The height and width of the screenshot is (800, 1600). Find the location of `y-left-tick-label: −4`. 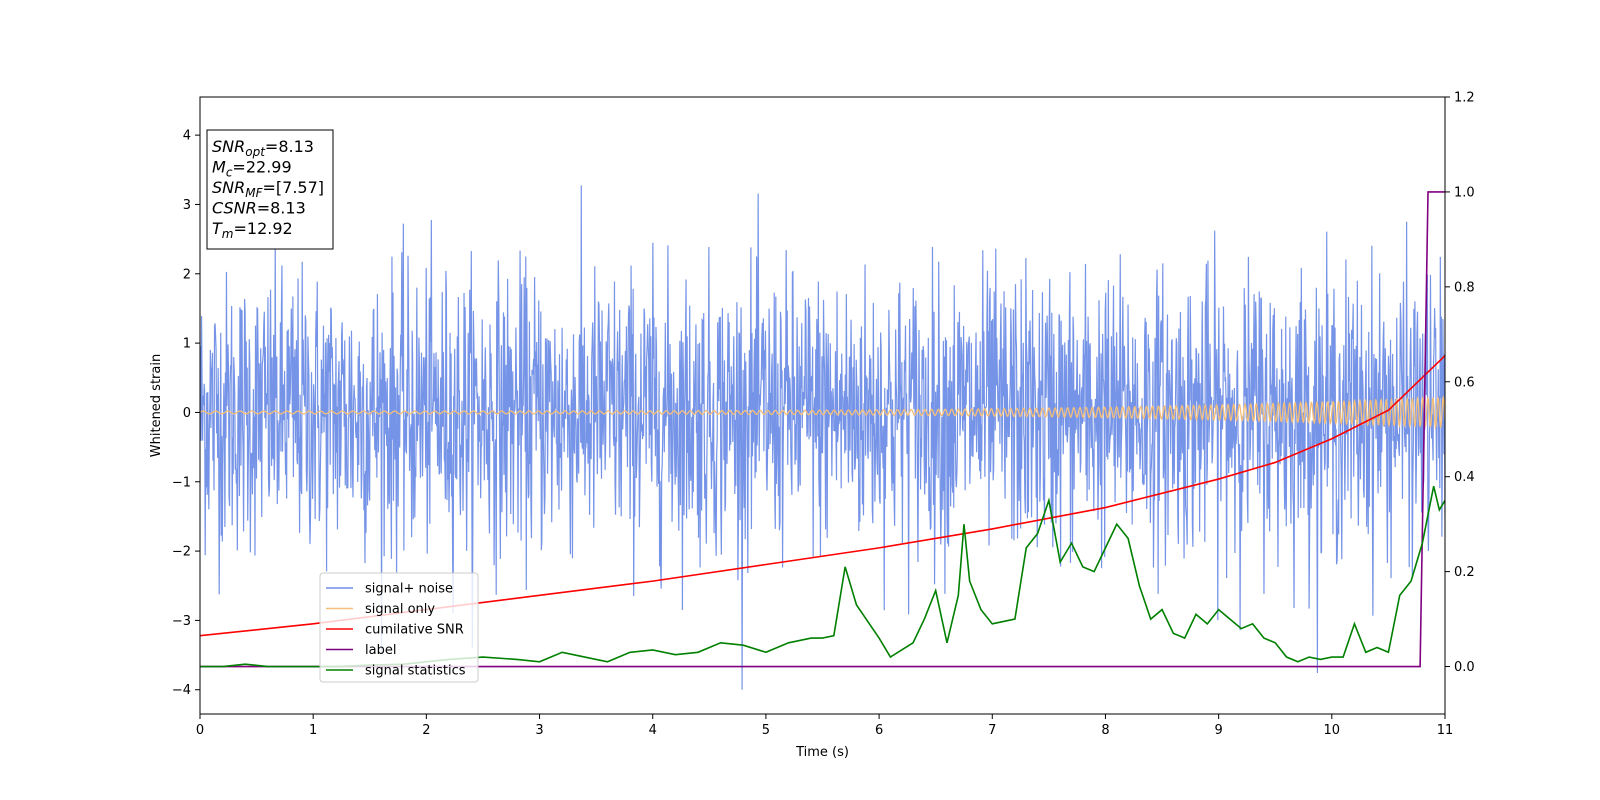

y-left-tick-label: −4 is located at coordinates (181, 690).